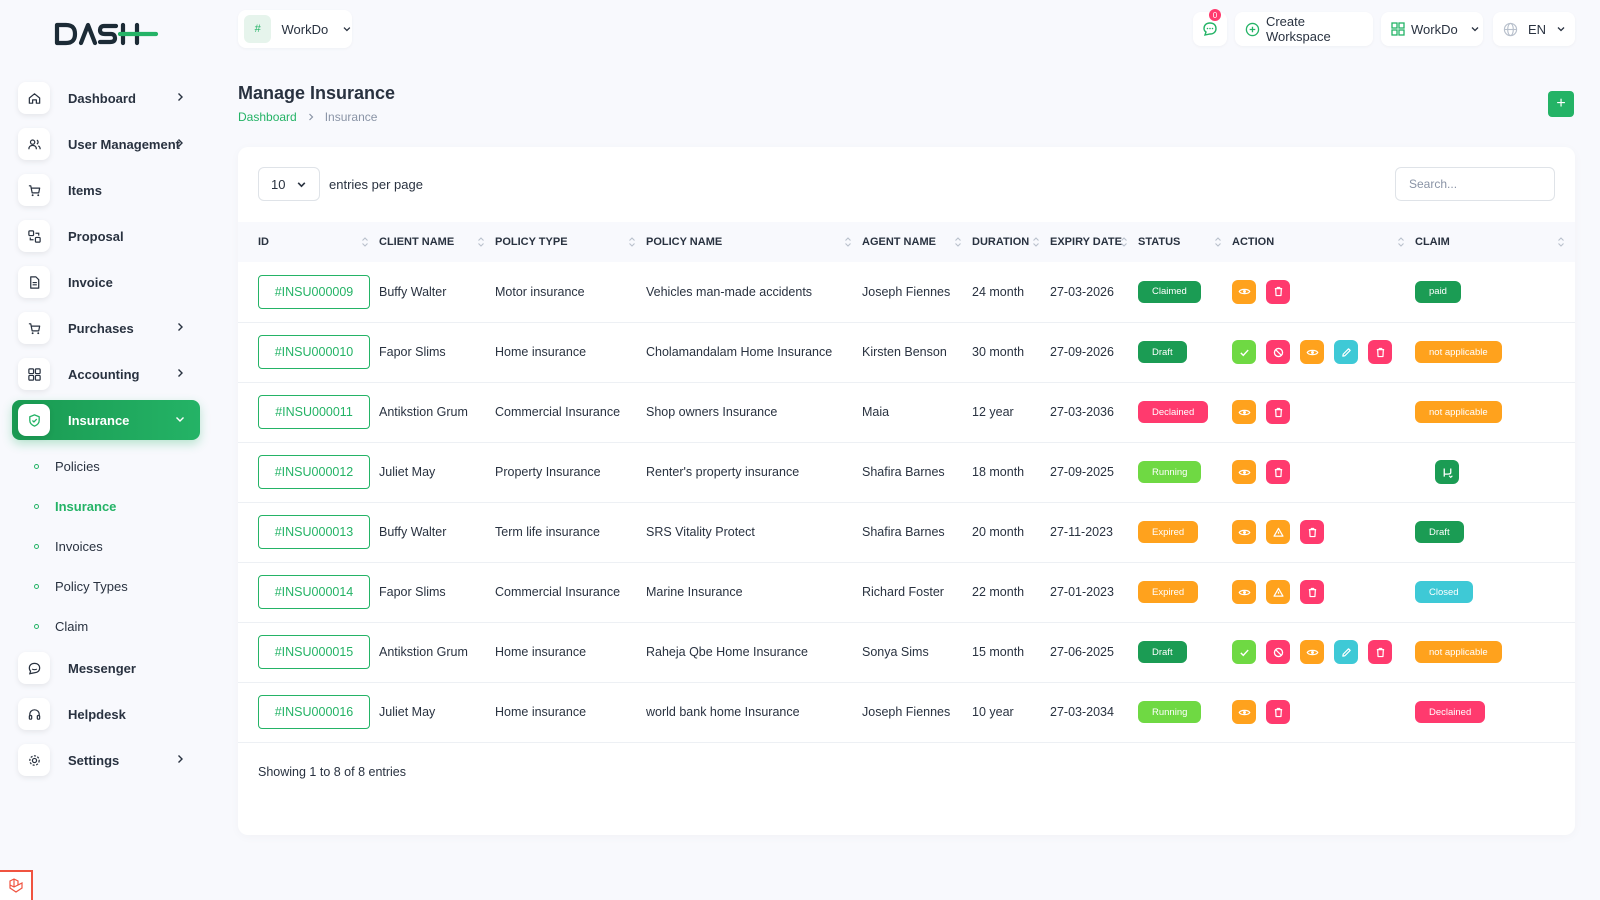 This screenshot has width=1600, height=900. I want to click on sidebar-item-helpdesk: Helpdesk, so click(106, 714).